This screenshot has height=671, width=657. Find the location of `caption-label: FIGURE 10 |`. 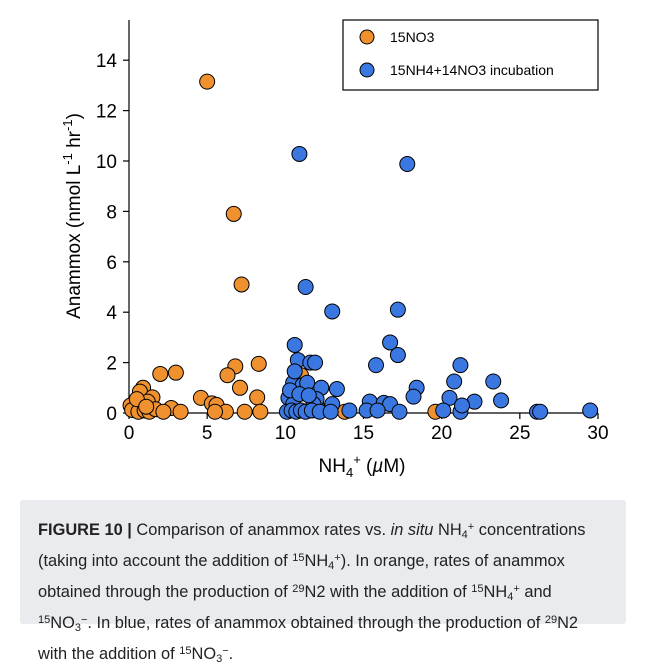

caption-label: FIGURE 10 | is located at coordinates (85, 530).